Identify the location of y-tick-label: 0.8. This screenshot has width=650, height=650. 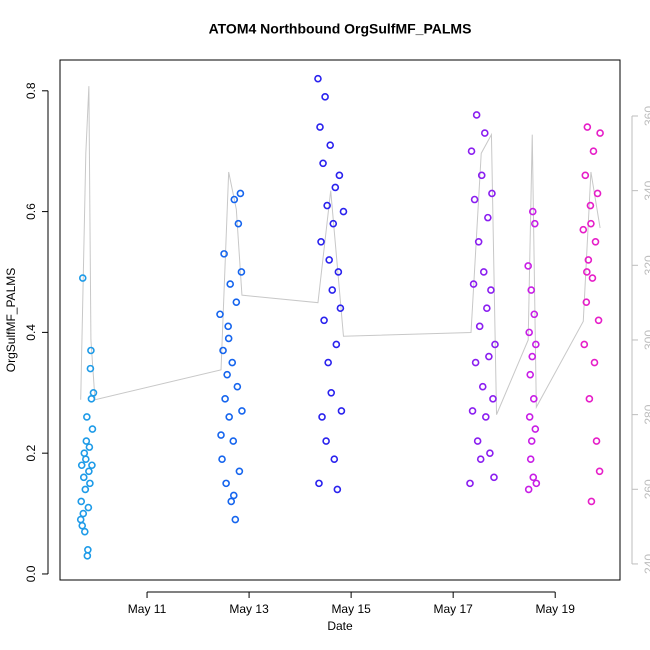
(31, 90).